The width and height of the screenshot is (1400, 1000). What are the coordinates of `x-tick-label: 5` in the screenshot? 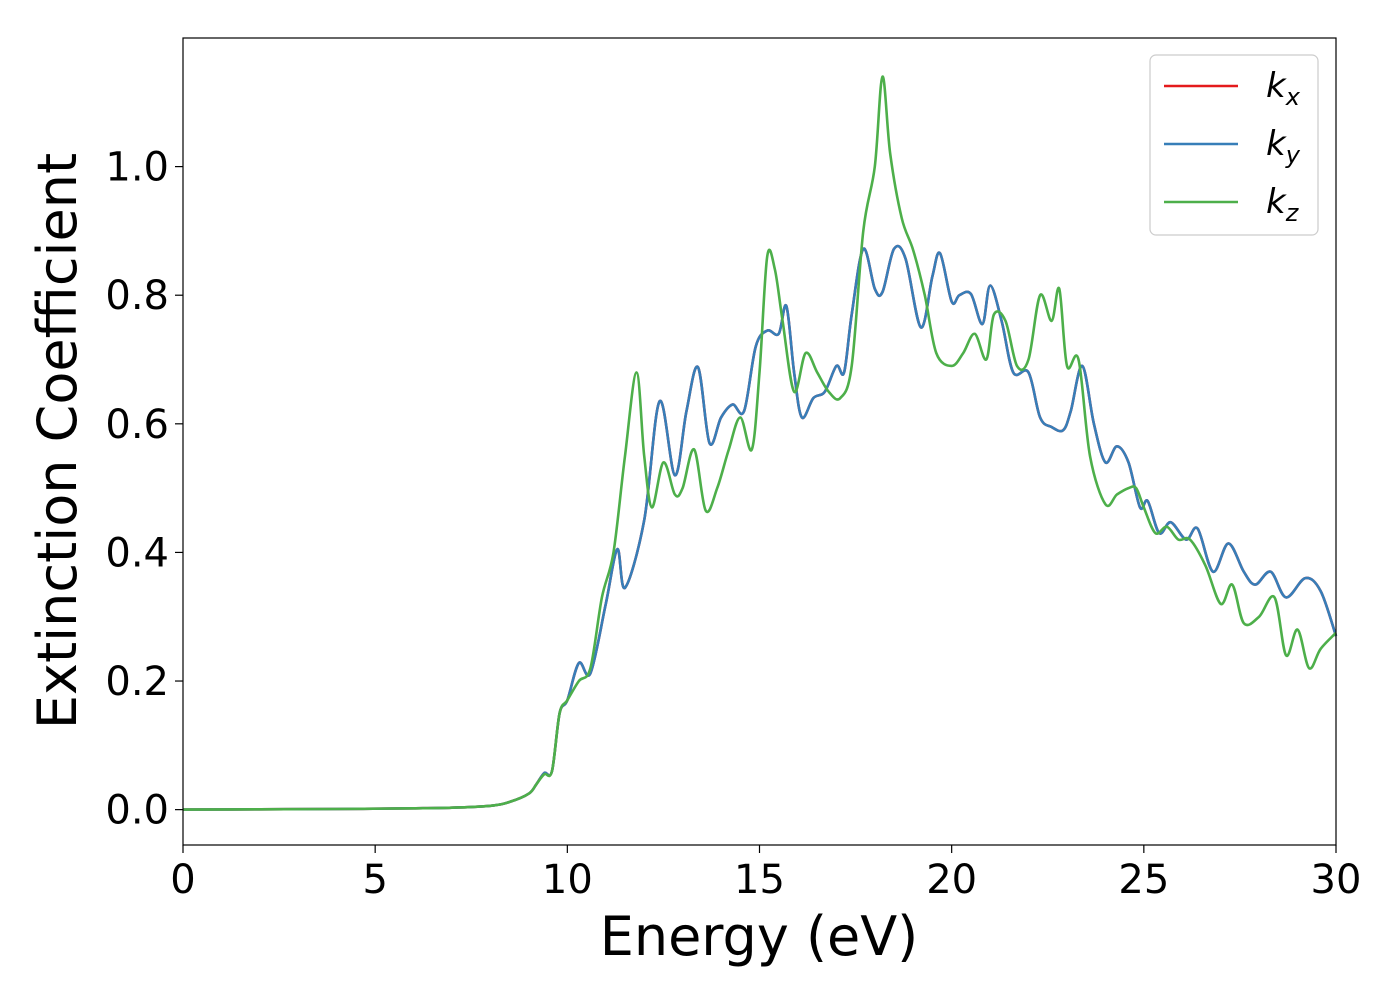 It's located at (374, 880).